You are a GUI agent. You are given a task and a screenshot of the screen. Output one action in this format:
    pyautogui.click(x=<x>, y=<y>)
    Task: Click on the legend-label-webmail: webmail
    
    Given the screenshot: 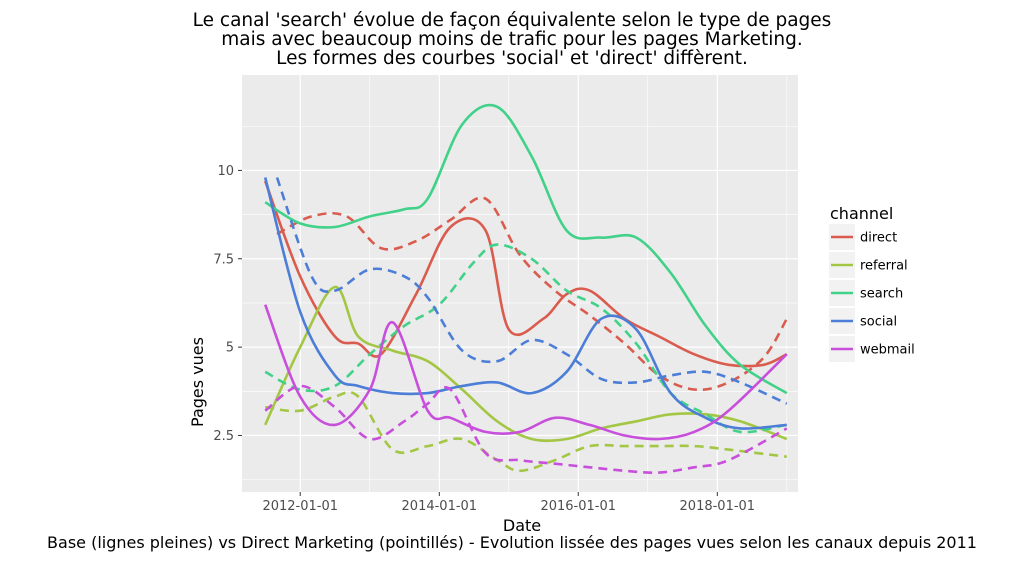 What is the action you would take?
    pyautogui.click(x=887, y=350)
    